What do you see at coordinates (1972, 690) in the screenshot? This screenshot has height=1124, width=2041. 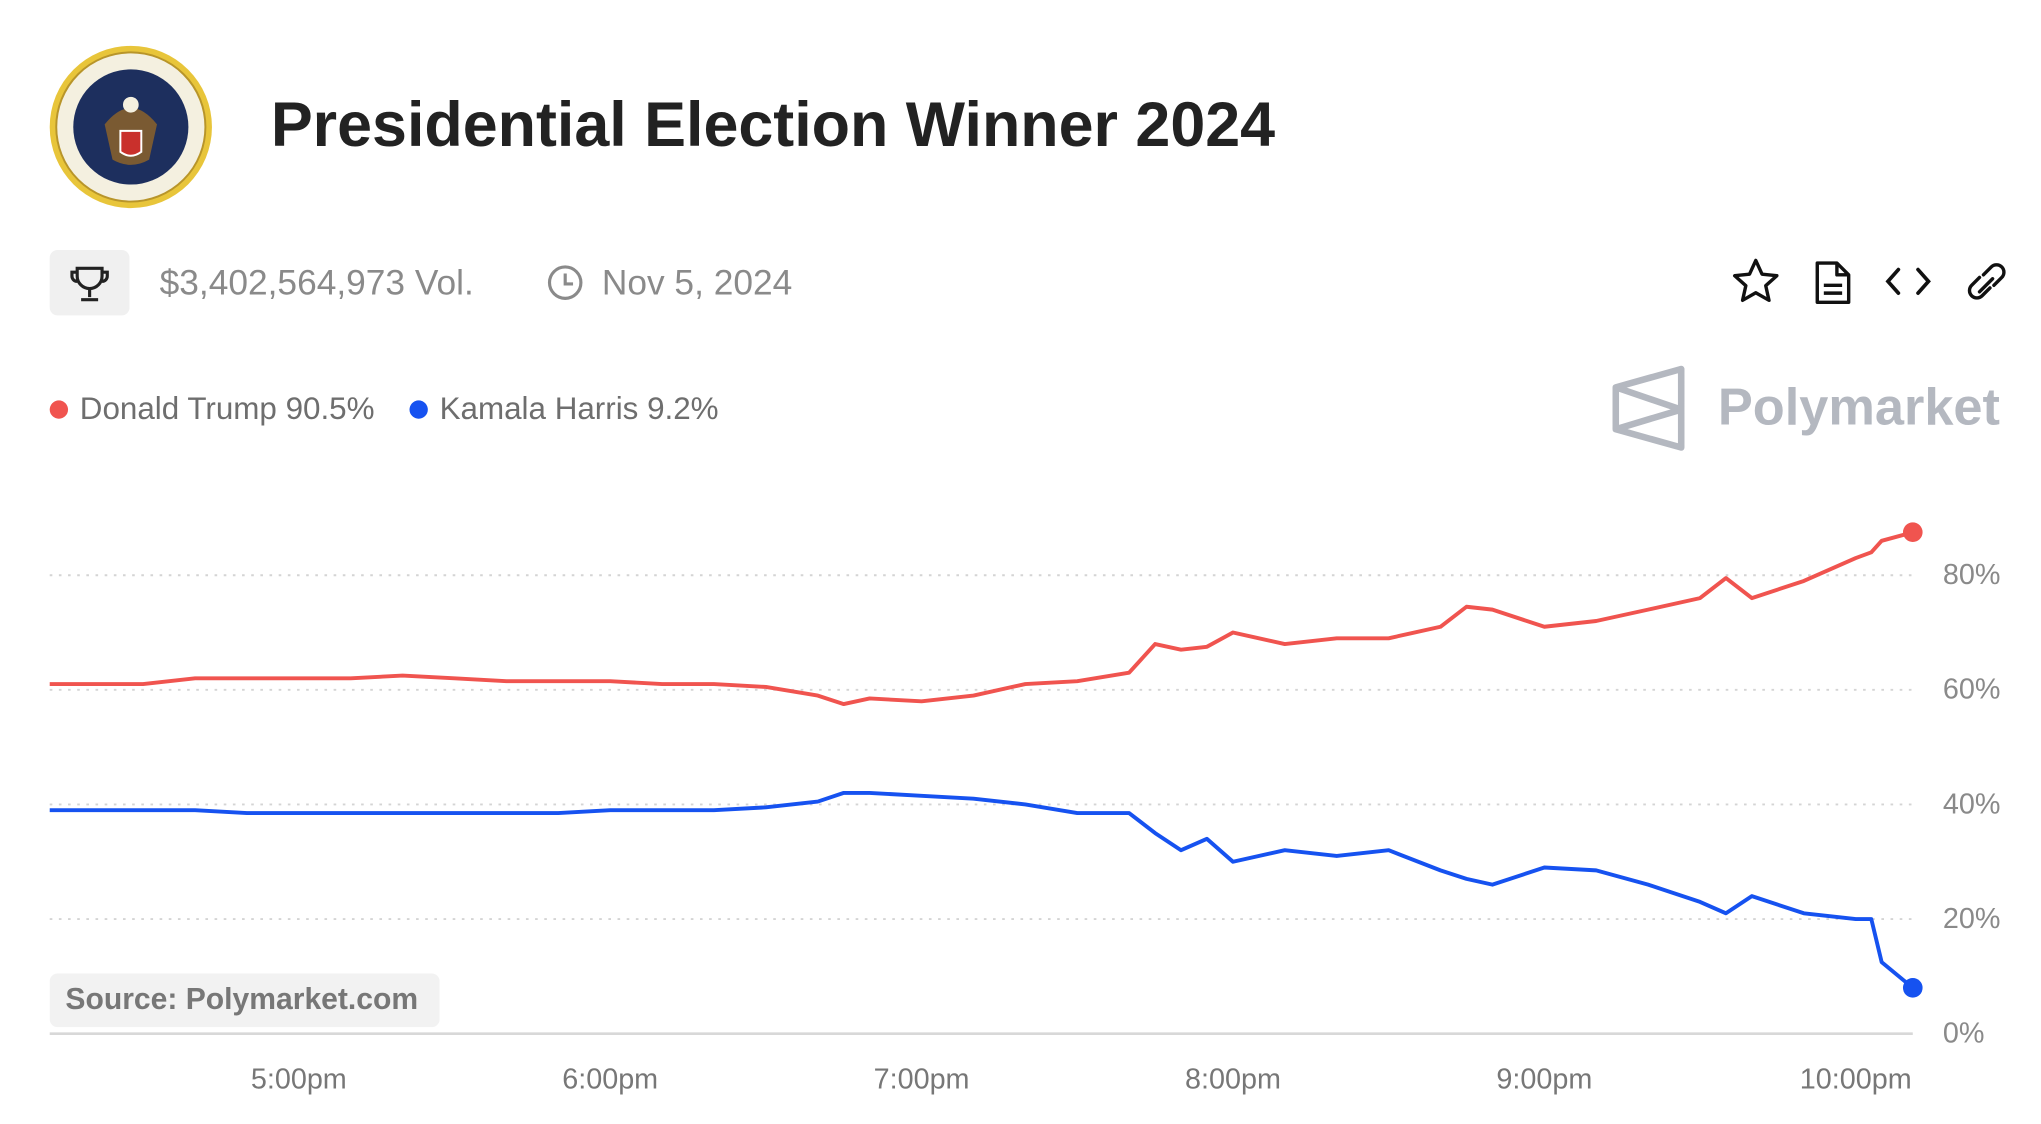 I see `y-tick-label: 60%` at bounding box center [1972, 690].